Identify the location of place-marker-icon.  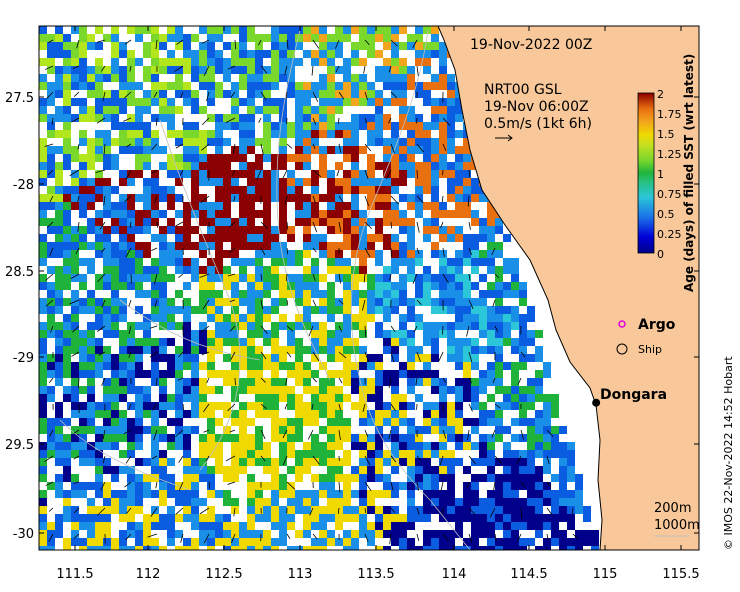
(596, 402).